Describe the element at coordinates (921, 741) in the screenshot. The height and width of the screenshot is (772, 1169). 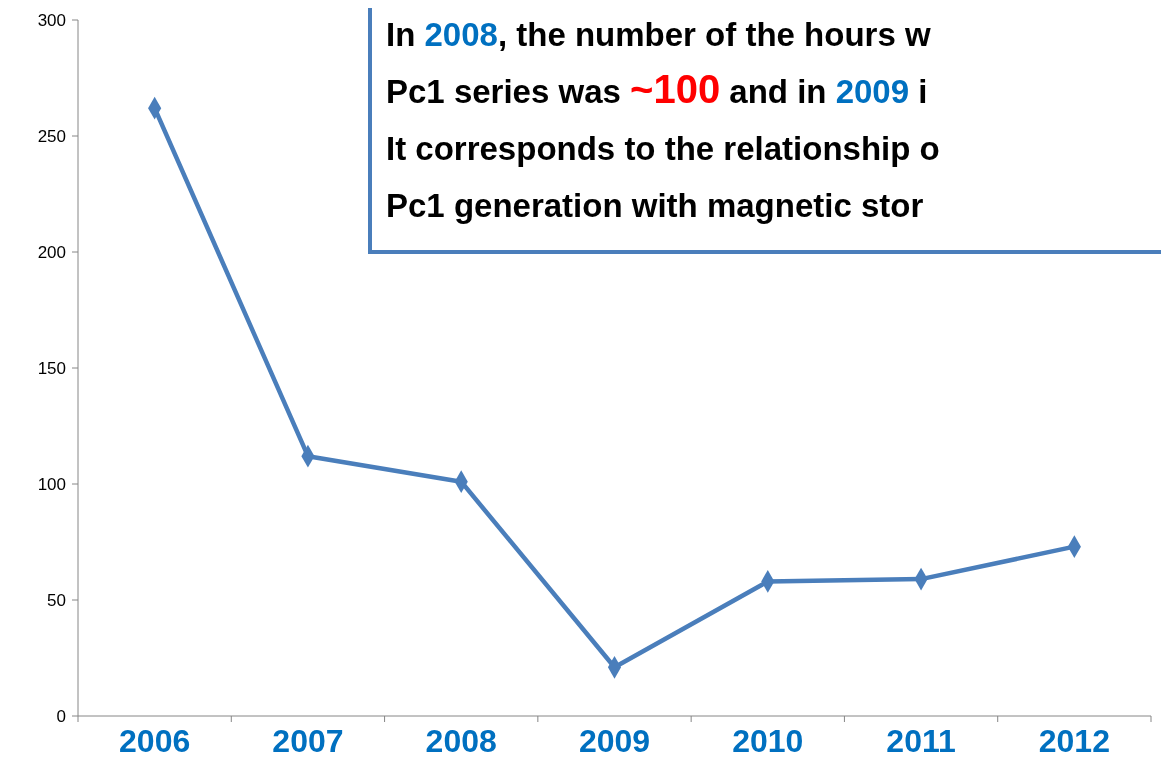
I see `x-tick-label: 2011` at that location.